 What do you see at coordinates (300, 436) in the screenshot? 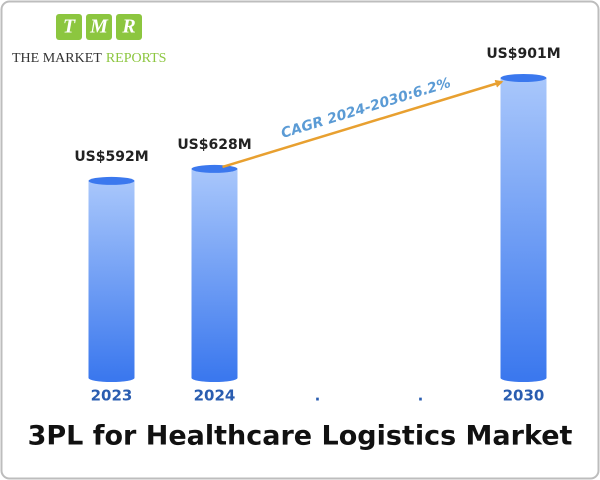
I see `chart-title: 3PL for Healthcare Logistics Market` at bounding box center [300, 436].